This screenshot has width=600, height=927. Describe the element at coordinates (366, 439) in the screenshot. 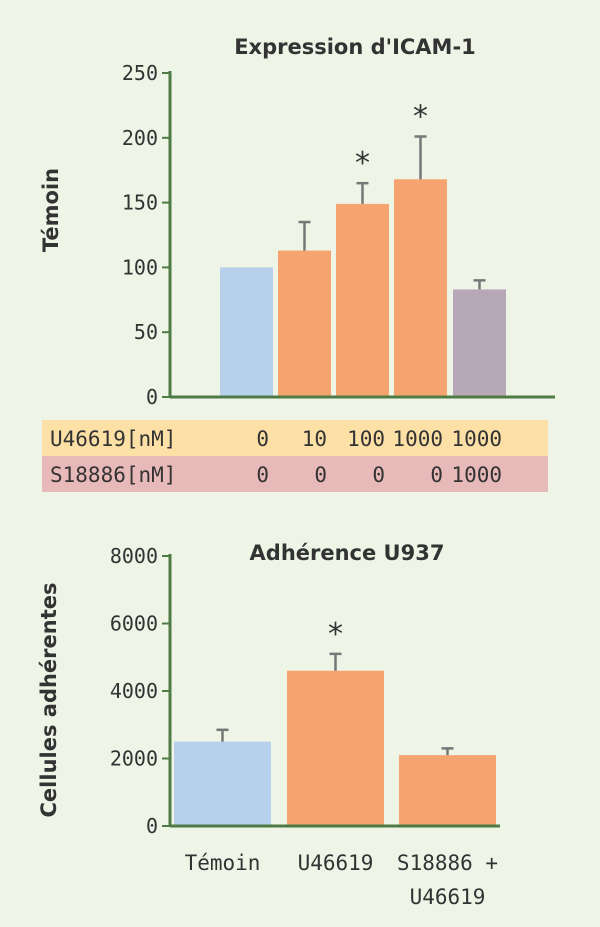

I see `condition-value: 100` at that location.